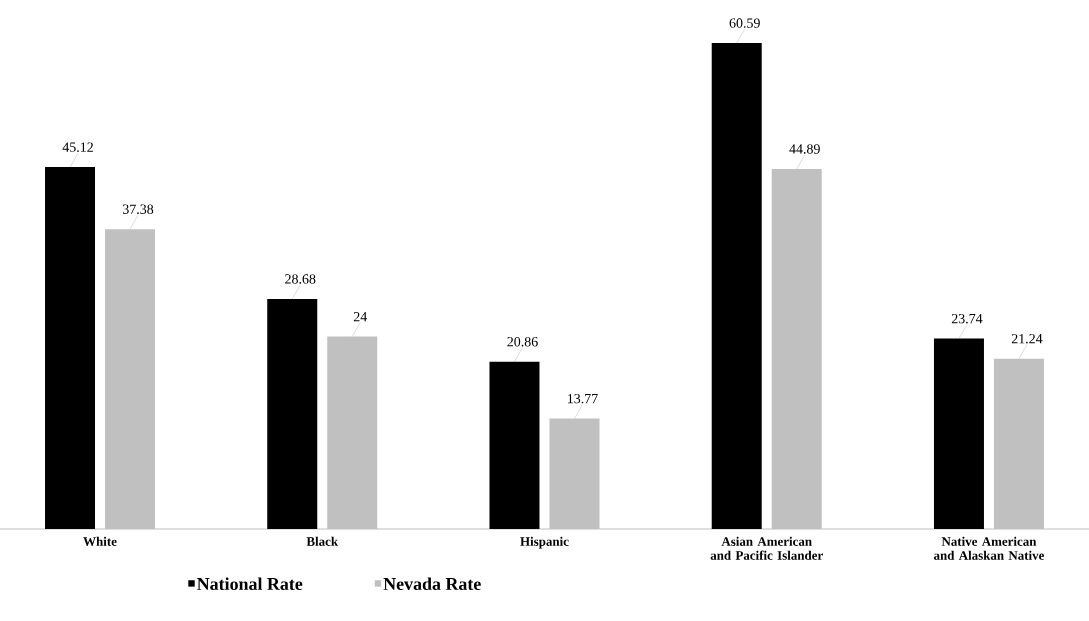  I want to click on data-label: 20.86, so click(522, 342).